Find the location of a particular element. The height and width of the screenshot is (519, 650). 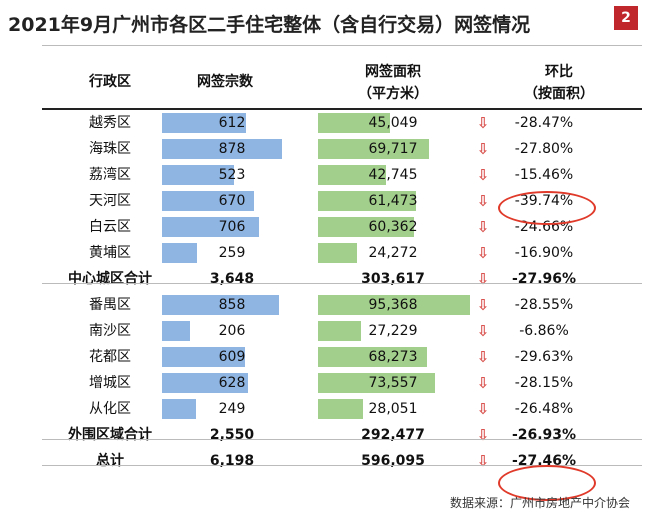

header-area-line1: 网签面积 is located at coordinates (393, 72).